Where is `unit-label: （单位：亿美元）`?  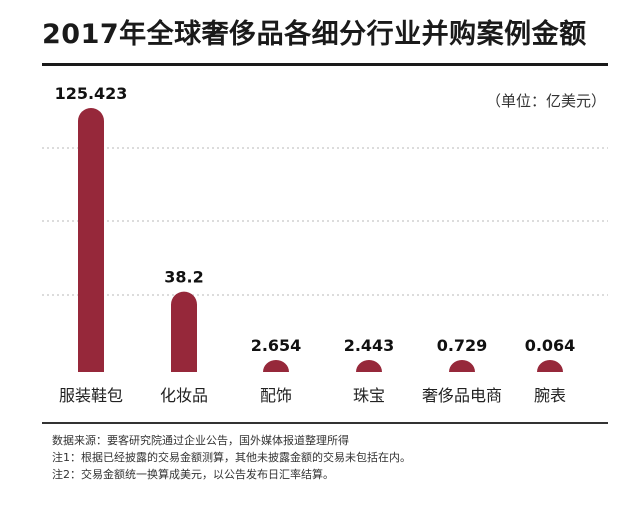 unit-label: （单位：亿美元） is located at coordinates (545, 101).